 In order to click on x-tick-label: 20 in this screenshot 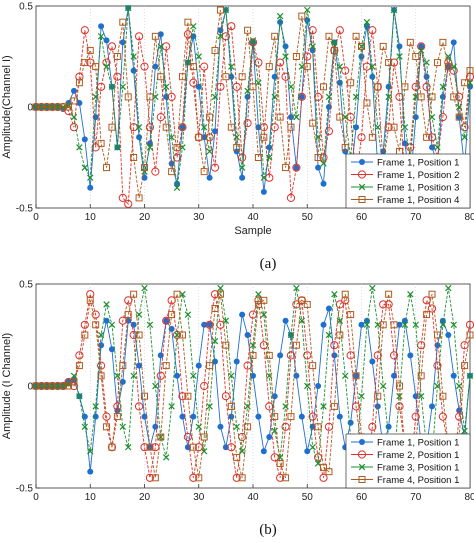, I will do `click(145, 217)`.